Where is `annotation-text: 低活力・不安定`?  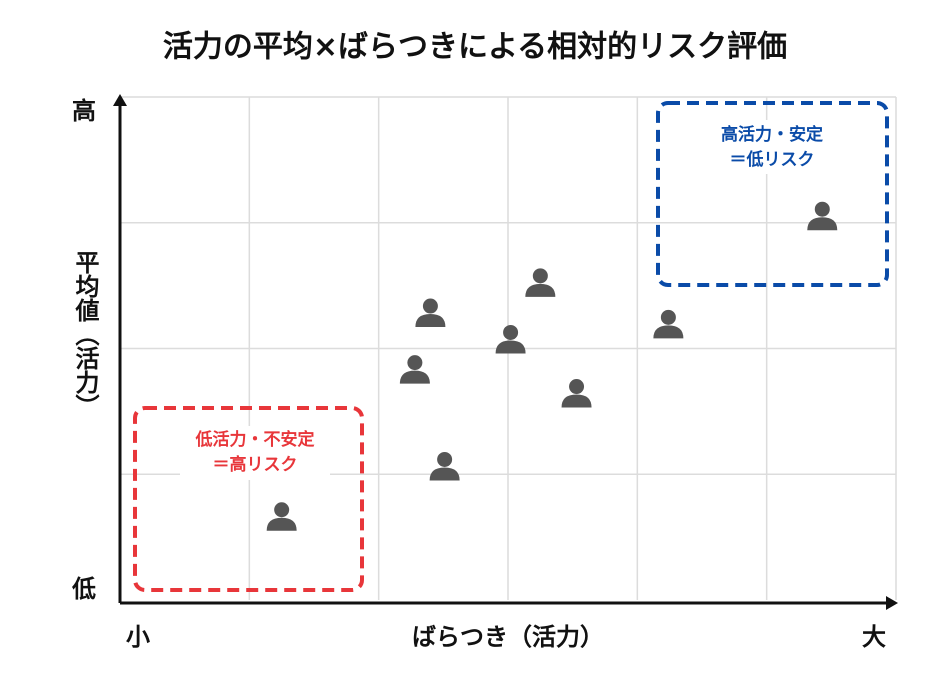
annotation-text: 低活力・不安定 is located at coordinates (255, 439).